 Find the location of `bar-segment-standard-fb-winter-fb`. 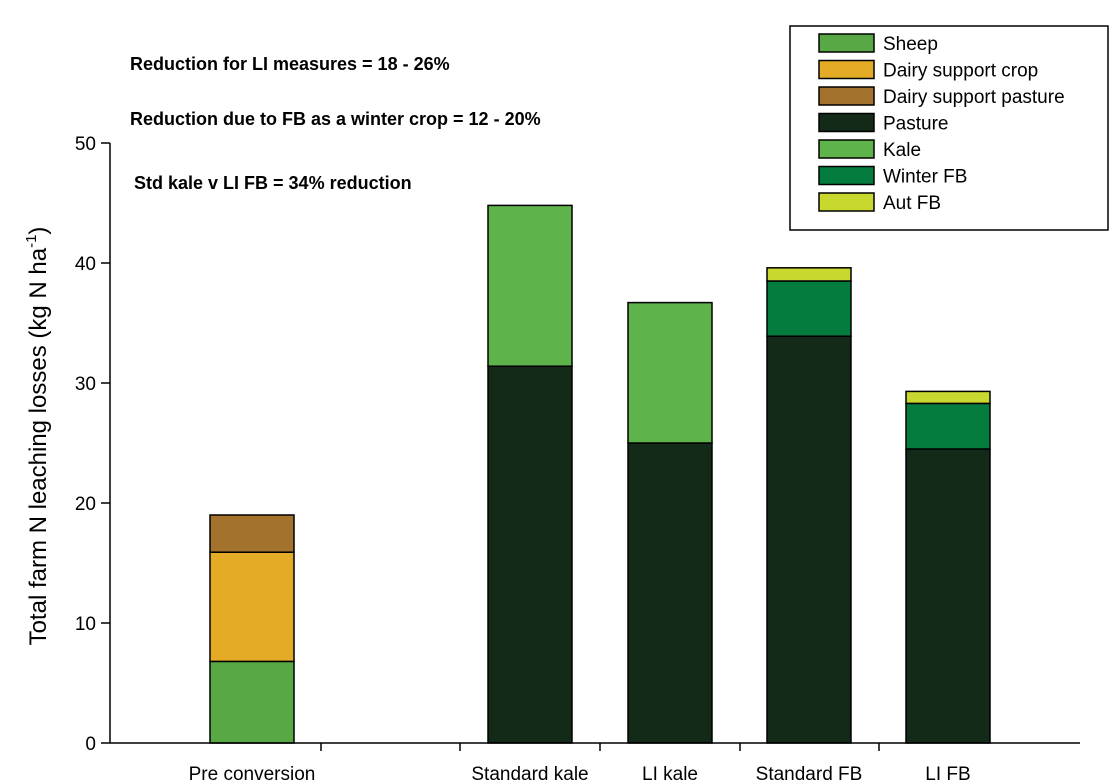

bar-segment-standard-fb-winter-fb is located at coordinates (809, 308).